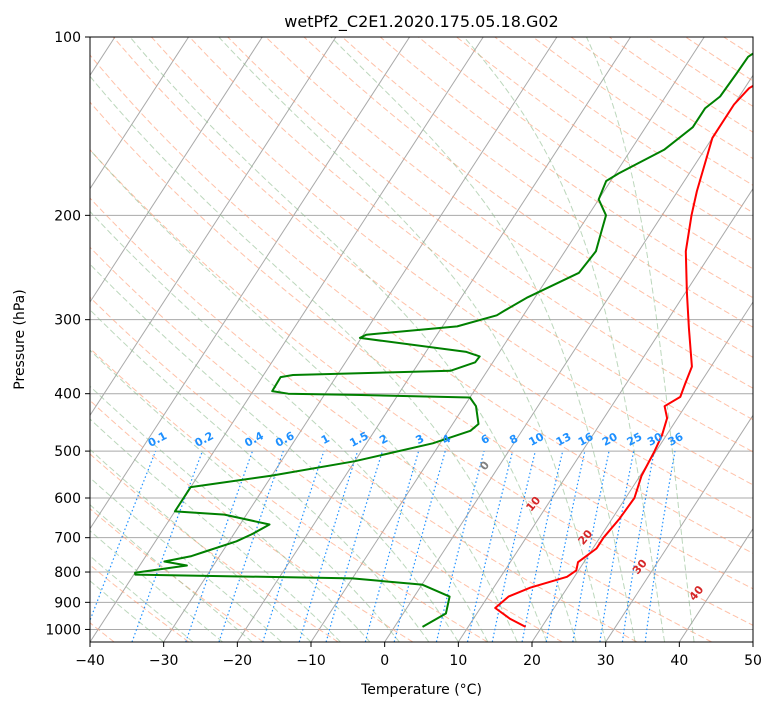  What do you see at coordinates (67, 573) in the screenshot?
I see `y-tick-label: 800` at bounding box center [67, 573].